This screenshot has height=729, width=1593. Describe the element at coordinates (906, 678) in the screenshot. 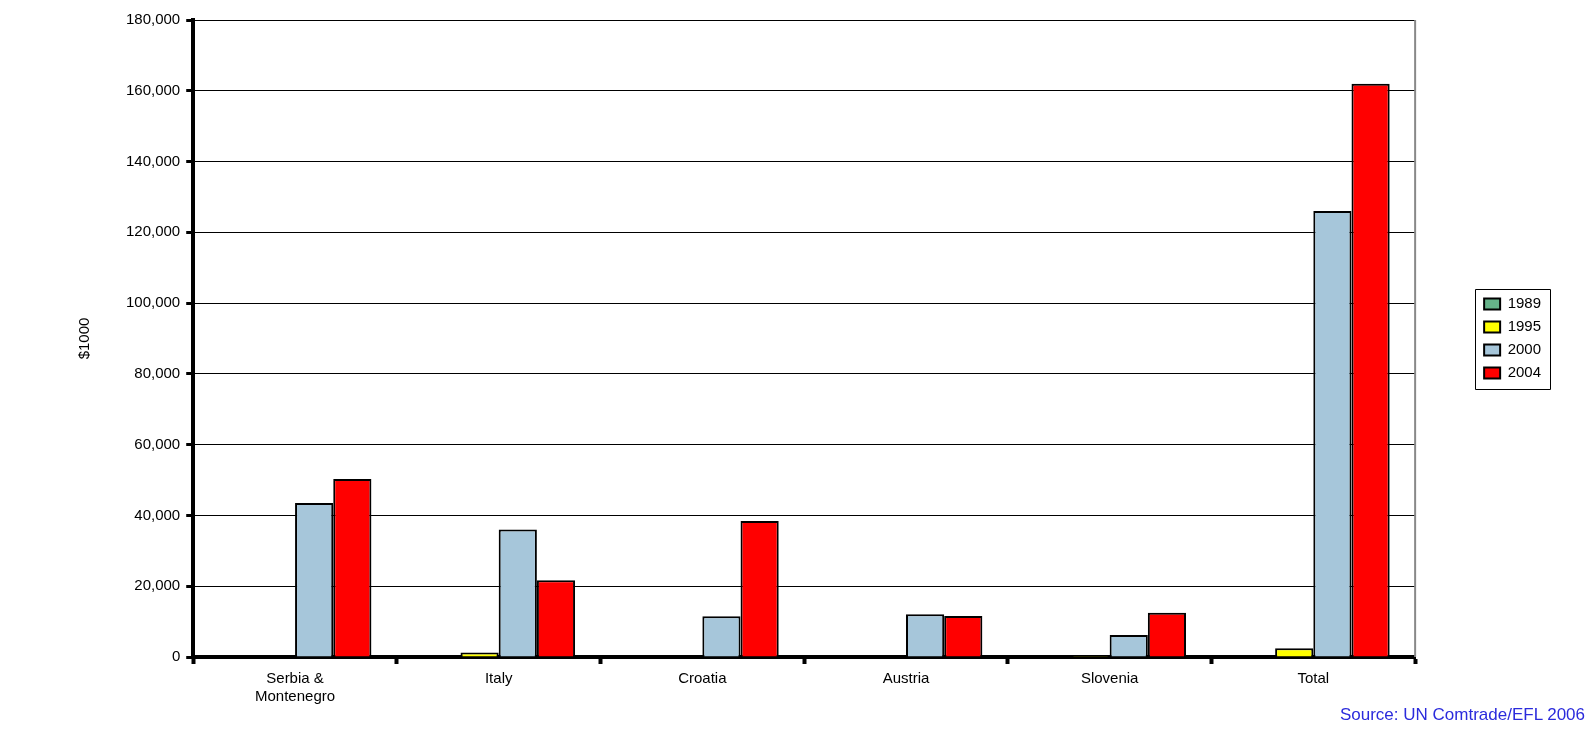

I see `x-tick-label: Austria` at that location.